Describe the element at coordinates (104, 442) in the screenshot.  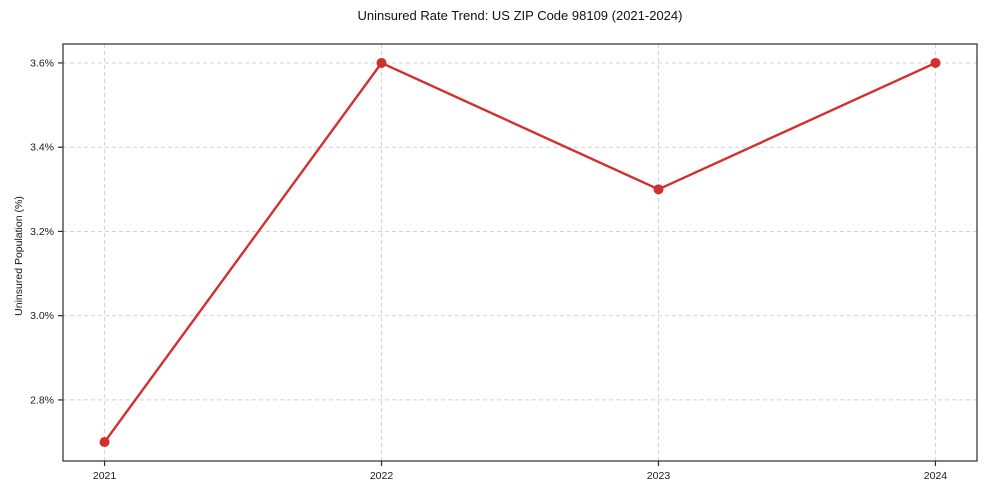
I see `data-point-2021` at that location.